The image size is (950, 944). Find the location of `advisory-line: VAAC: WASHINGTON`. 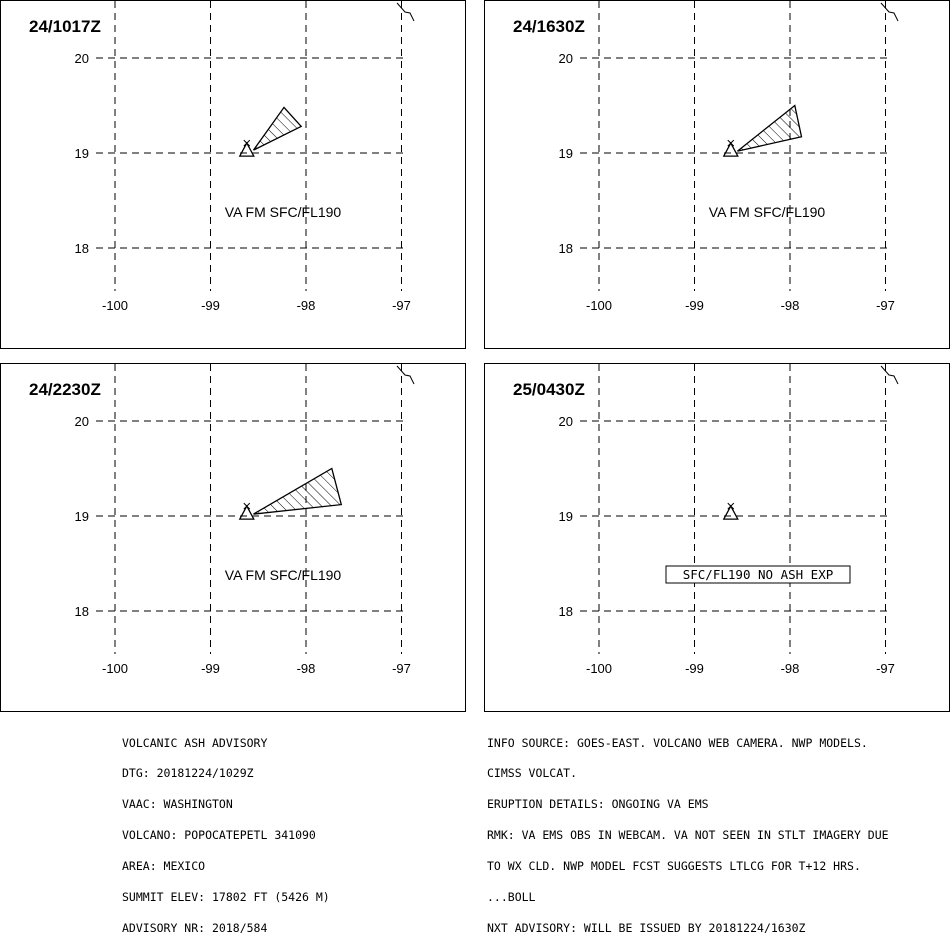

advisory-line: VAAC: WASHINGTON is located at coordinates (177, 804).